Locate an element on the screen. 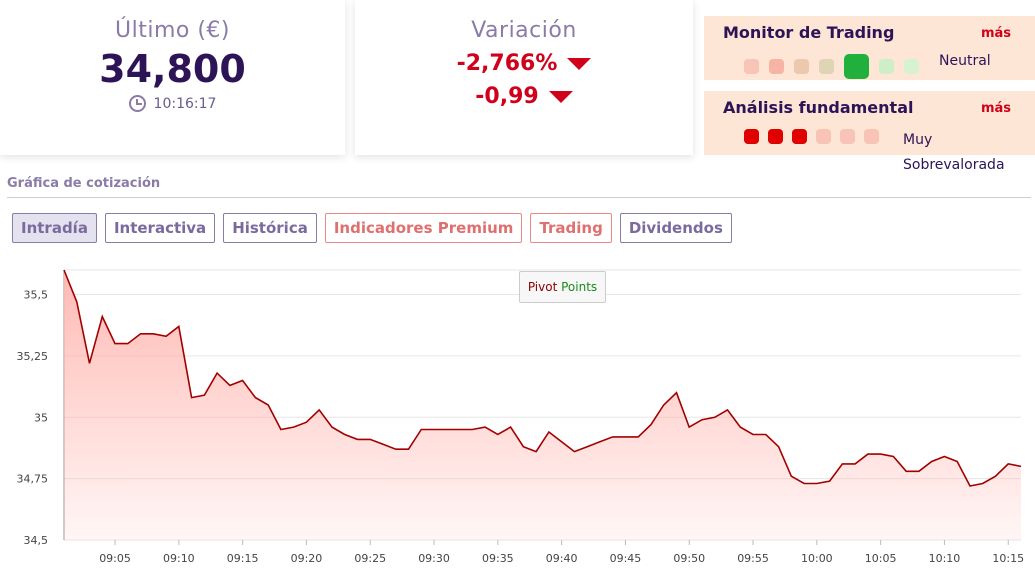  variation-pct-row: -2,766% is located at coordinates (524, 63).